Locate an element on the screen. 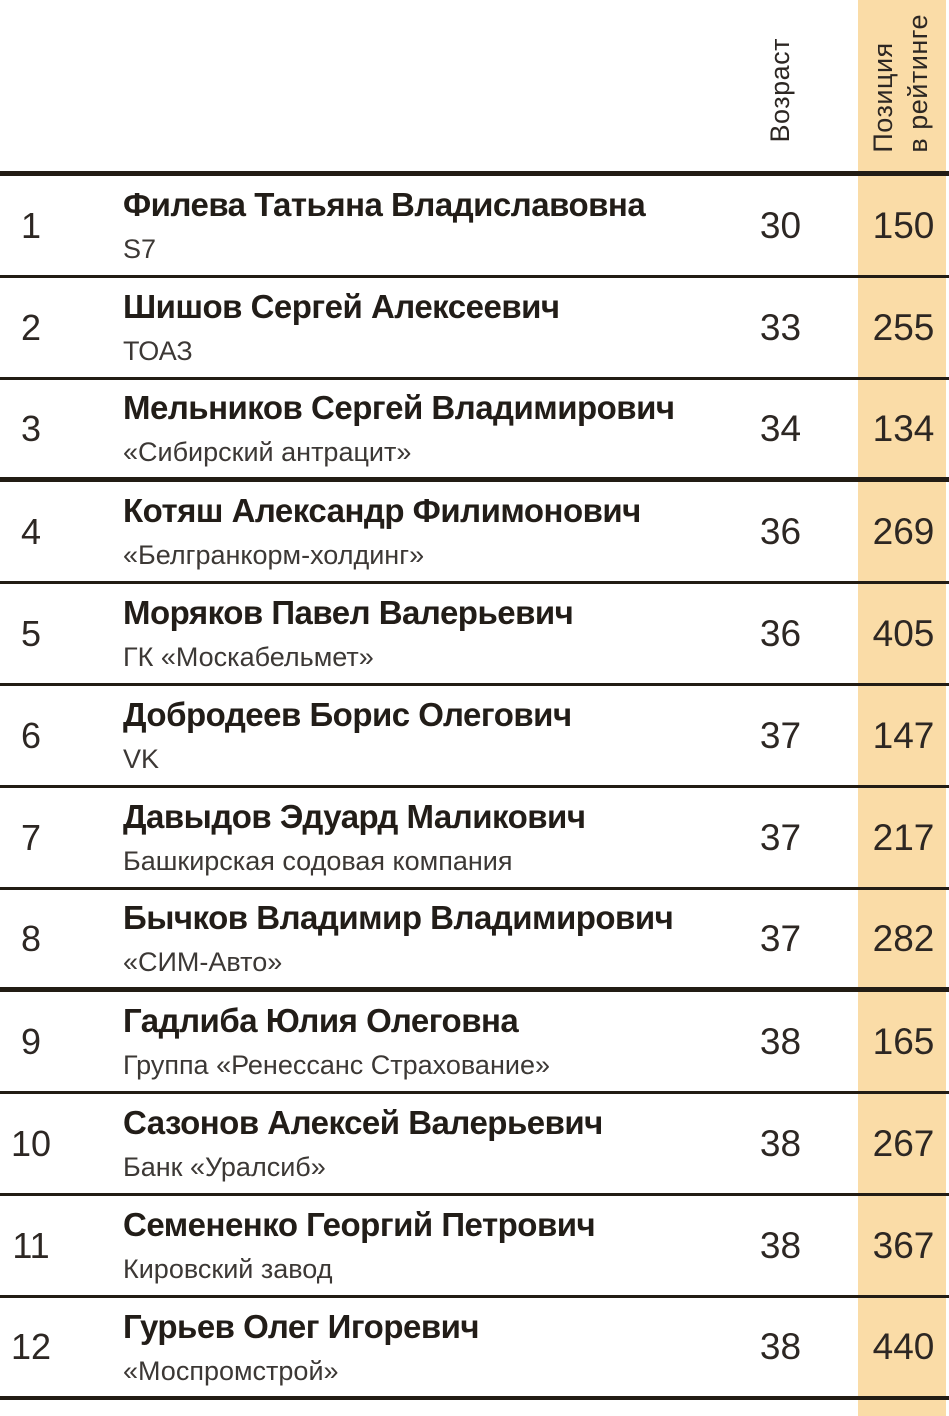 The height and width of the screenshot is (1416, 949). position-value: 405 is located at coordinates (903, 633).